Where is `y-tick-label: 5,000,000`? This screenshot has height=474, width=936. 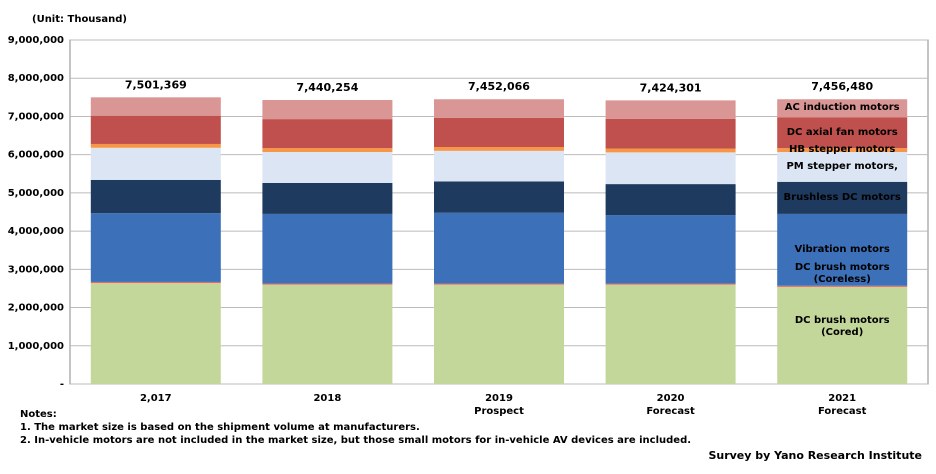 y-tick-label: 5,000,000 is located at coordinates (36, 193).